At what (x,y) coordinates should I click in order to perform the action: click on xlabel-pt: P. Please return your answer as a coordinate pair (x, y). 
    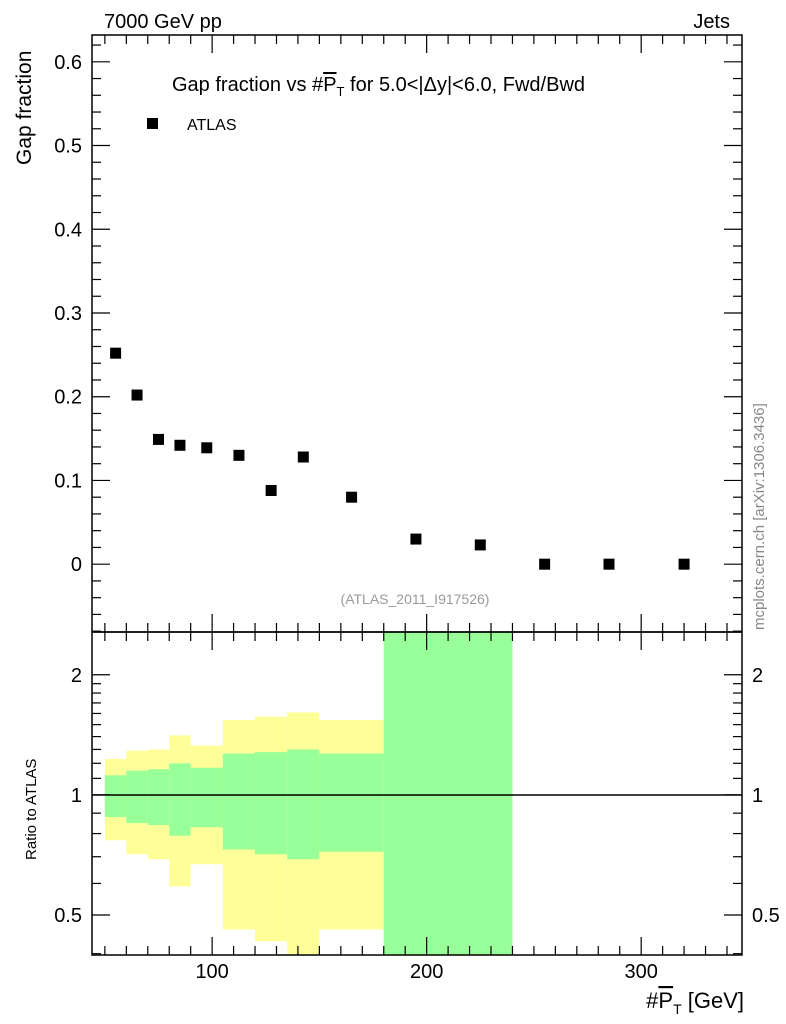
    Looking at the image, I should click on (665, 1000).